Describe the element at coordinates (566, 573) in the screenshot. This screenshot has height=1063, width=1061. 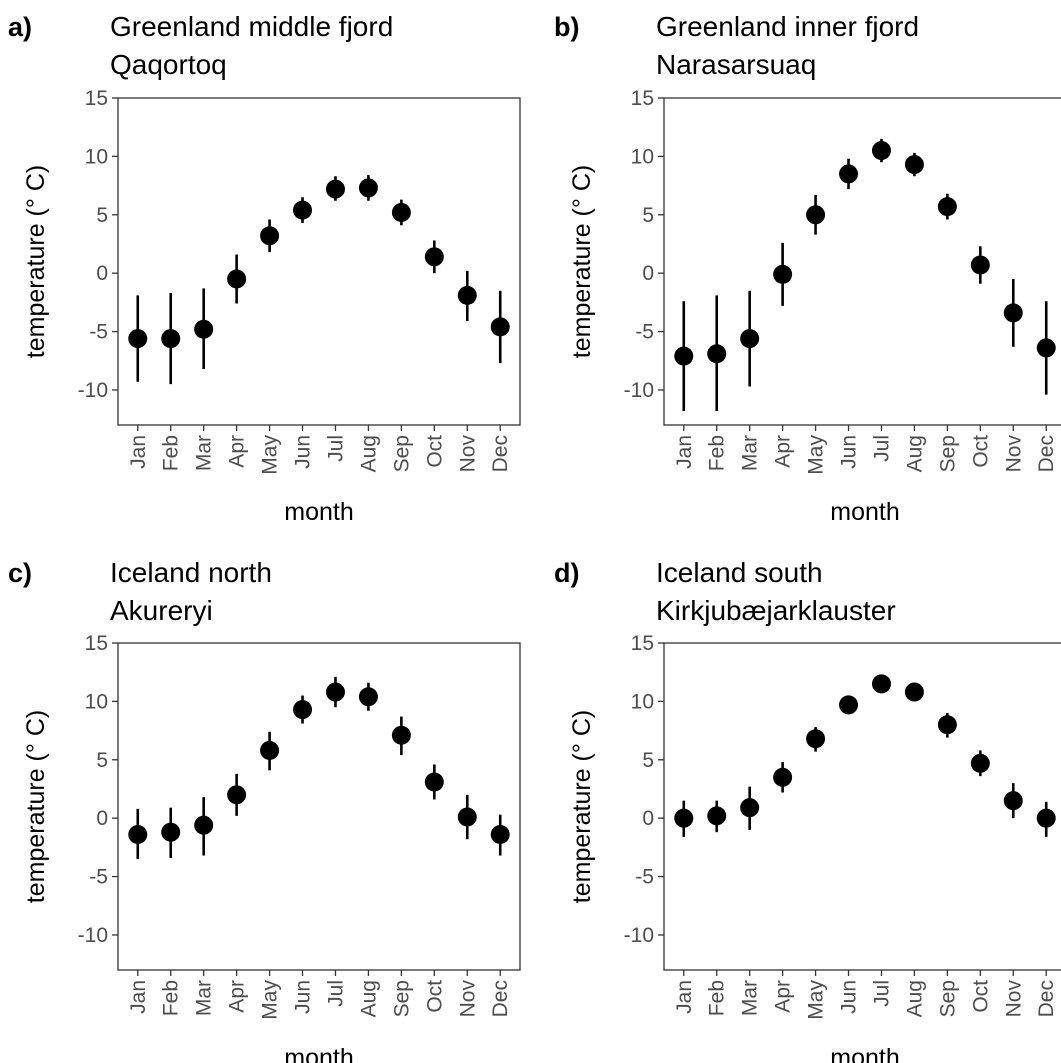
I see `panel-label: d)` at that location.